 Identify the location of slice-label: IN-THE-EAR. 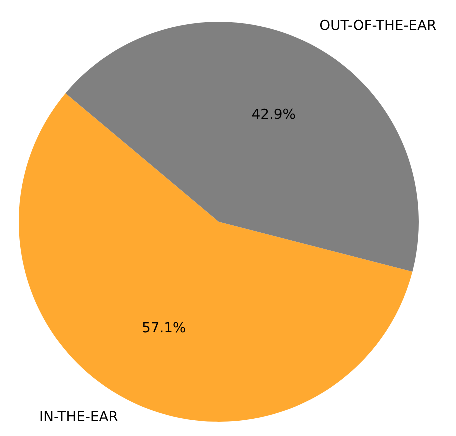
(79, 416).